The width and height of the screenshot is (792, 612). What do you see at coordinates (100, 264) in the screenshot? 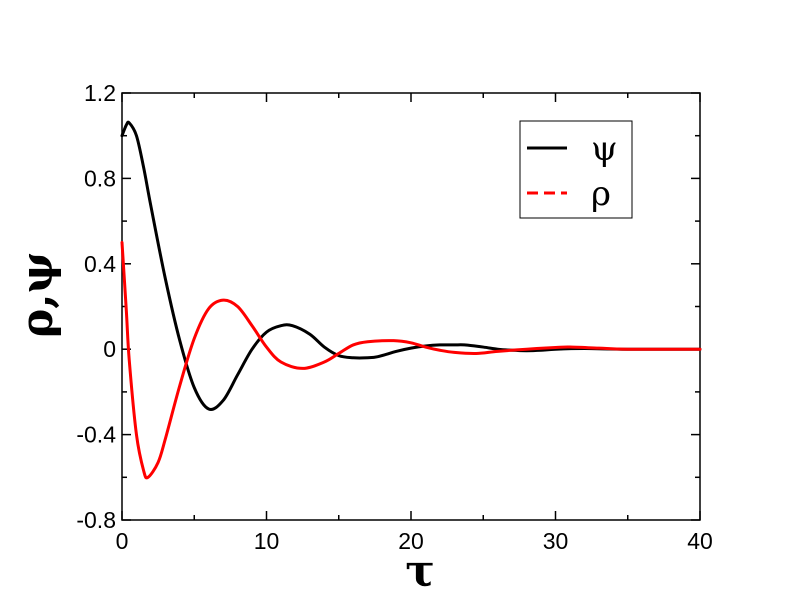
I see `y-tick-label: 0.4` at bounding box center [100, 264].